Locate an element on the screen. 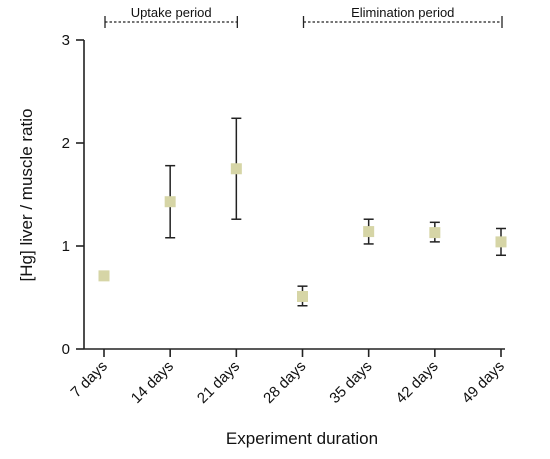 The height and width of the screenshot is (459, 550). y-tick-label: 2 is located at coordinates (66, 143).